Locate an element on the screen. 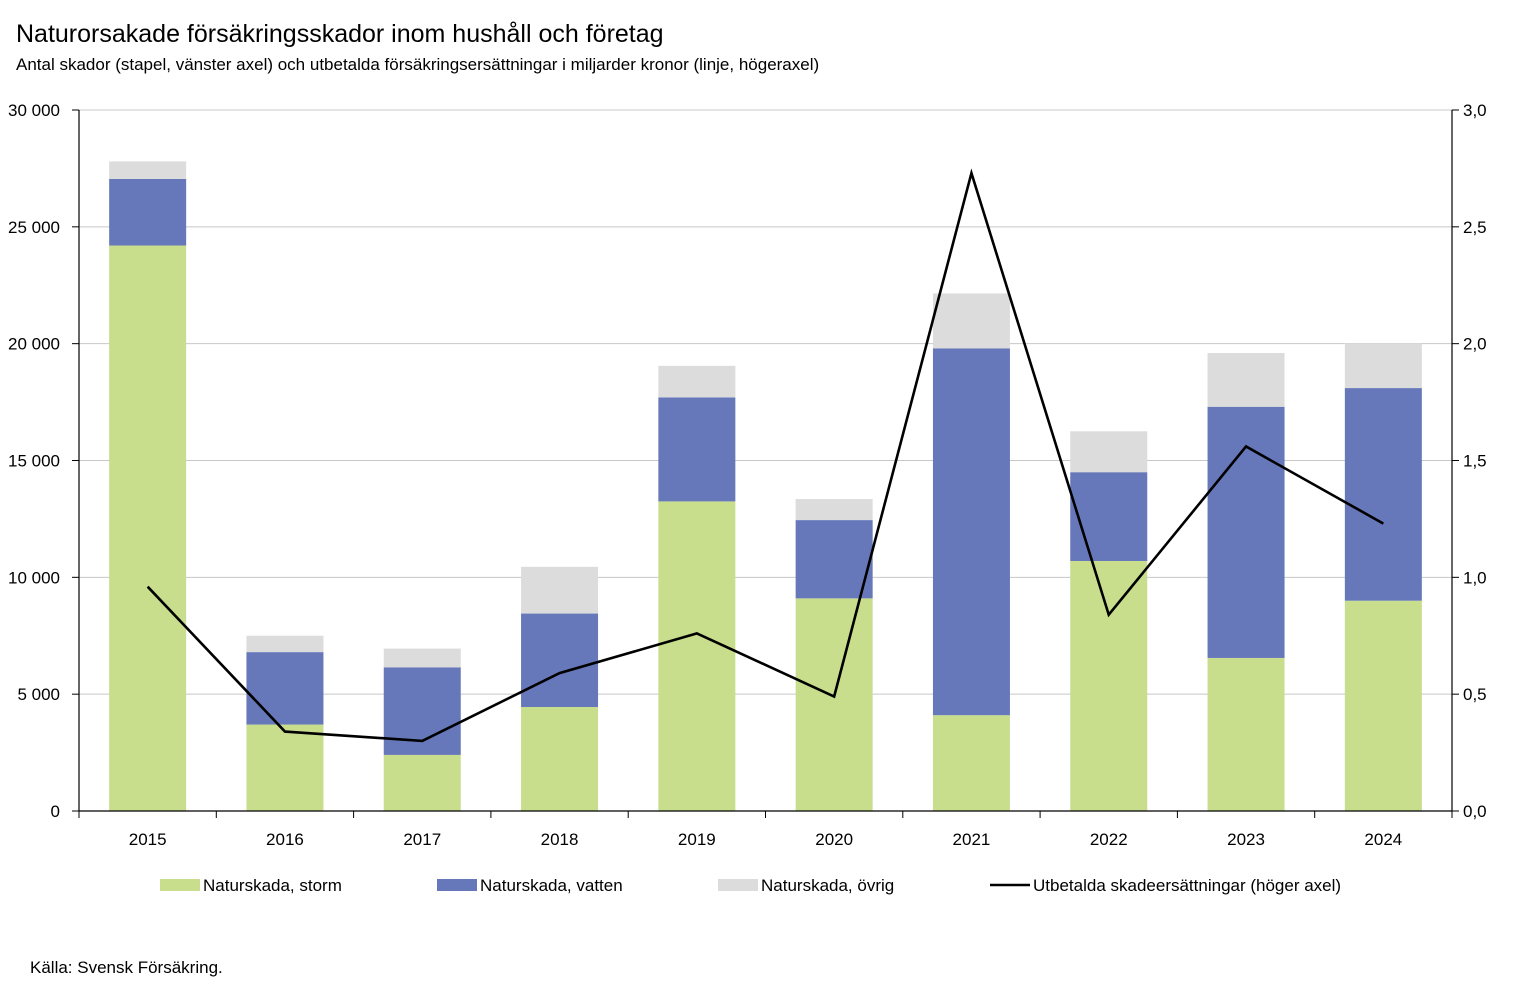 The width and height of the screenshot is (1523, 993). left-tick-label: 5 000 is located at coordinates (38, 694).